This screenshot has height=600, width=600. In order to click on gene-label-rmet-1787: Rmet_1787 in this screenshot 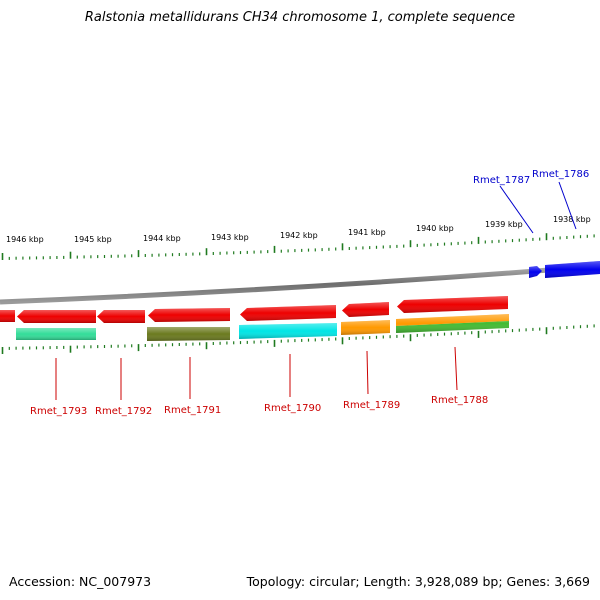, I will do `click(501, 180)`.